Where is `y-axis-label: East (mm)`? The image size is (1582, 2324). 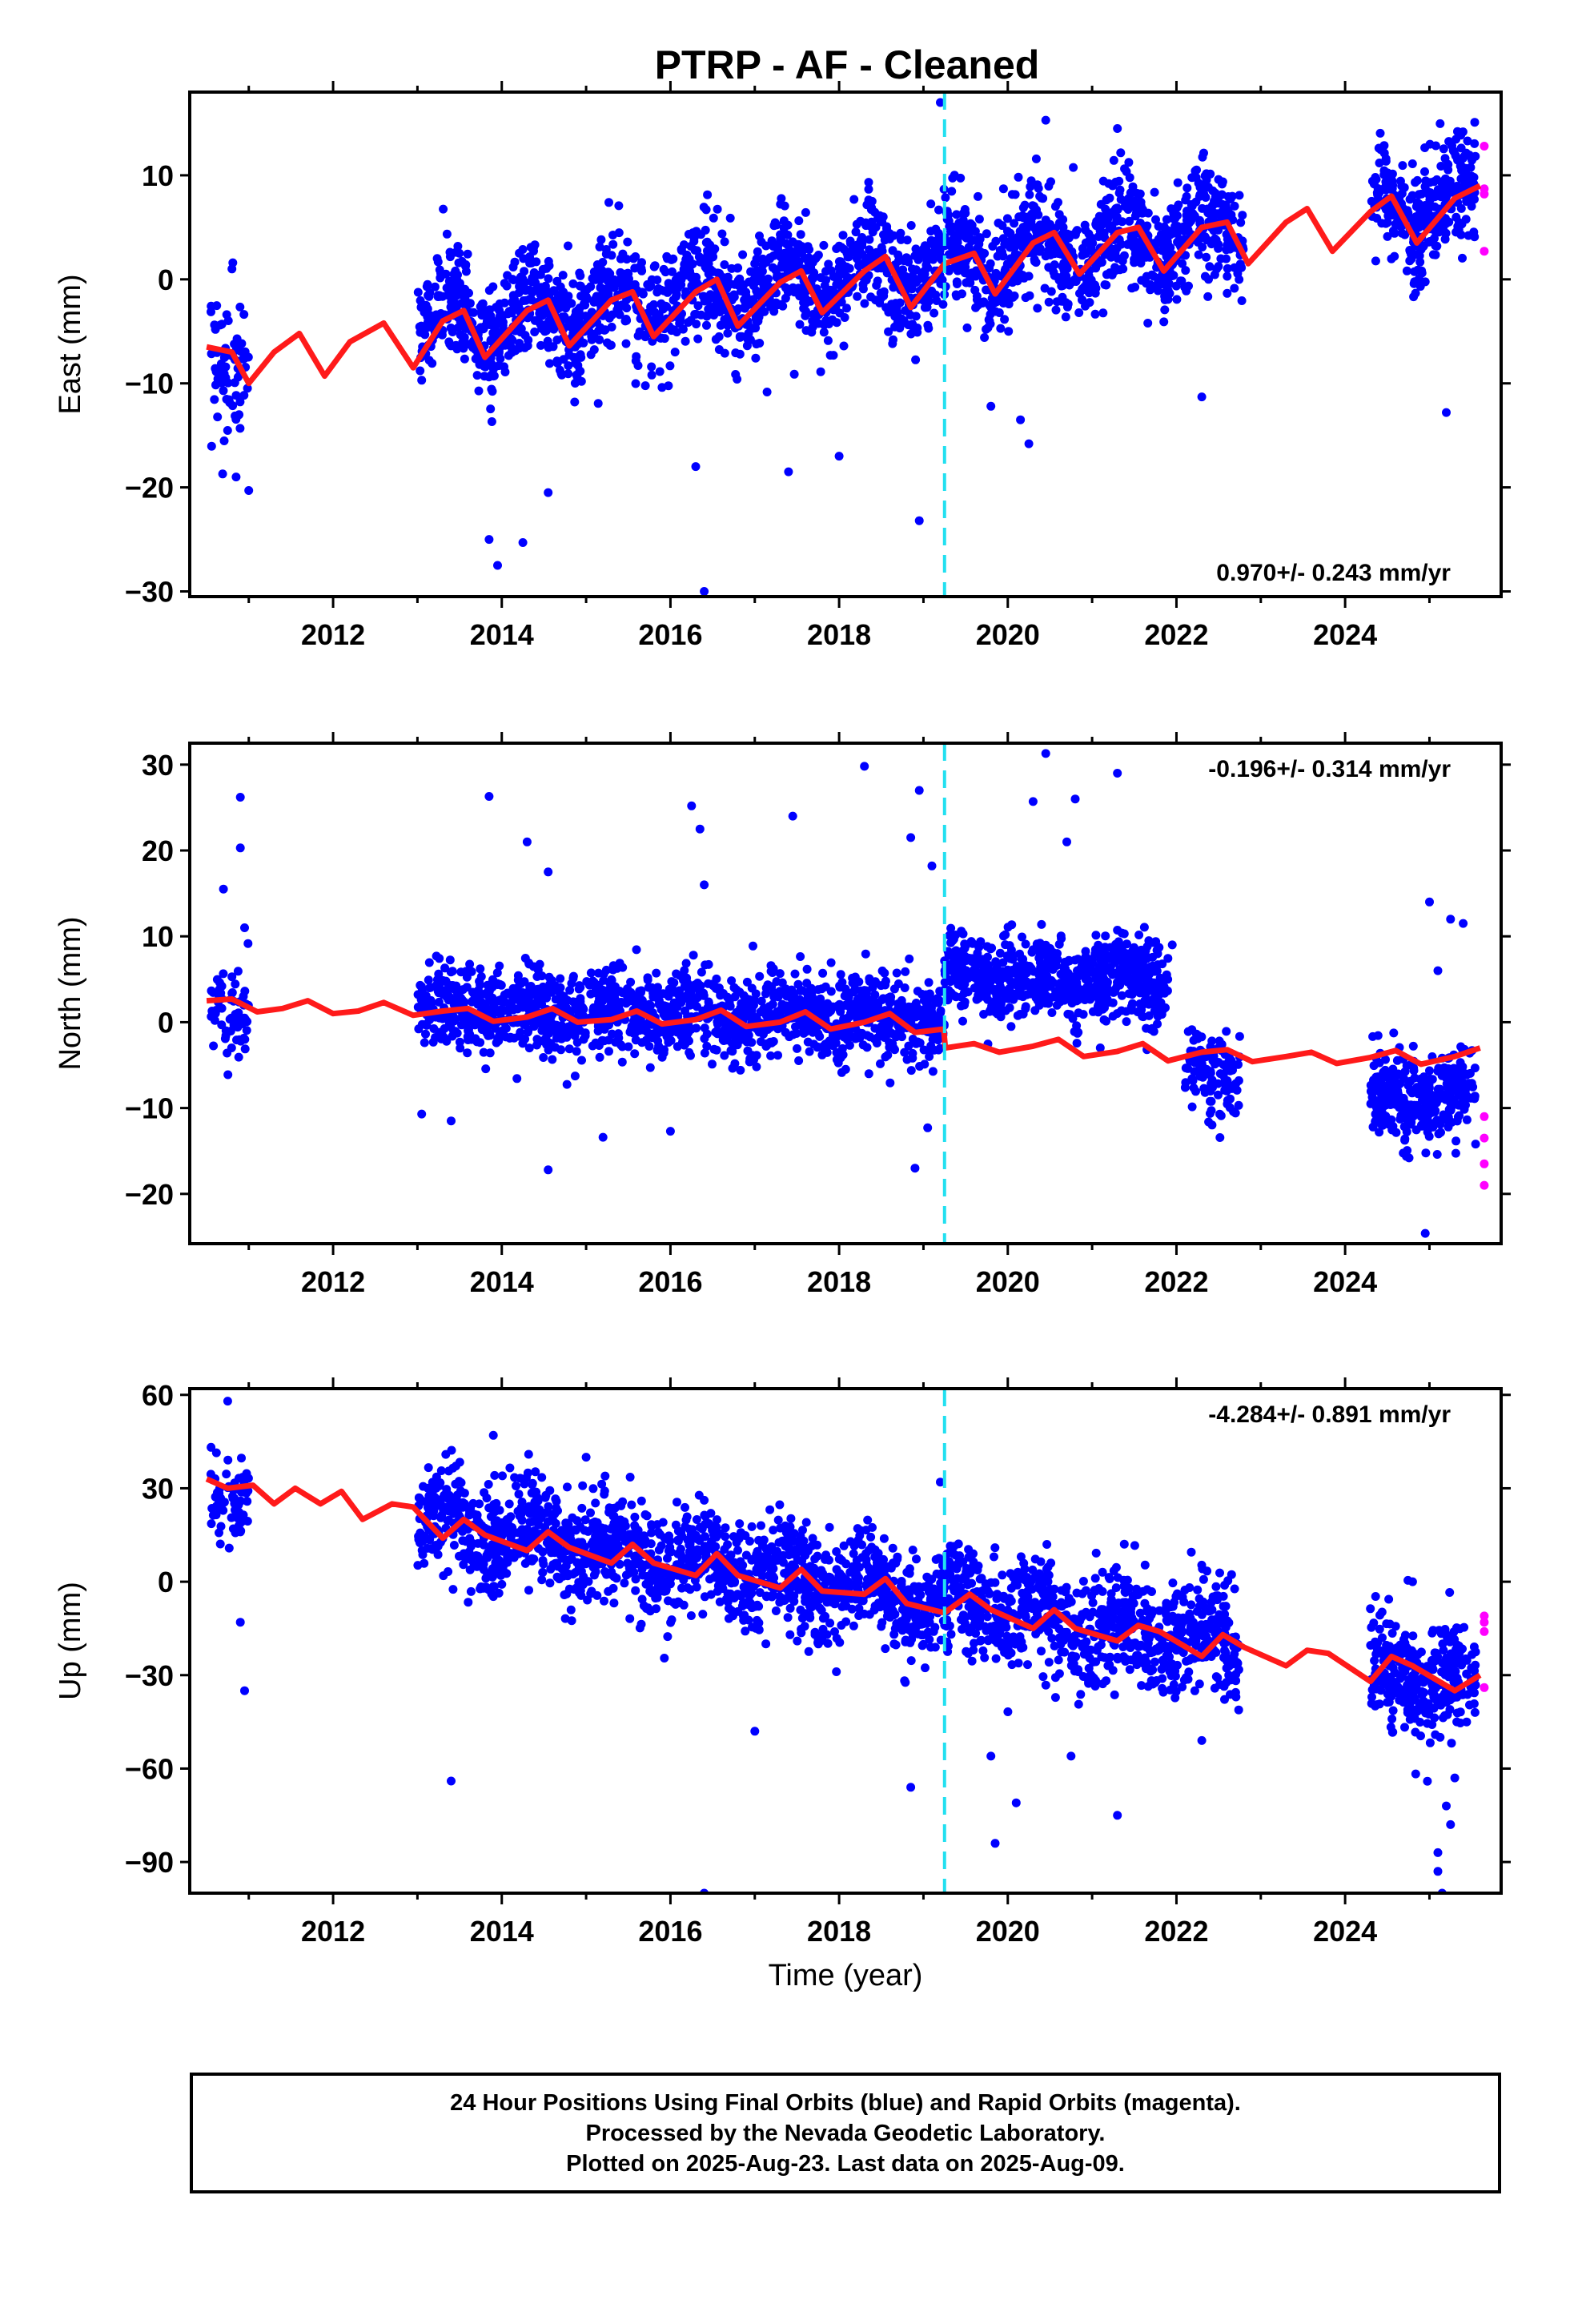
y-axis-label: East (mm) is located at coordinates (70, 344).